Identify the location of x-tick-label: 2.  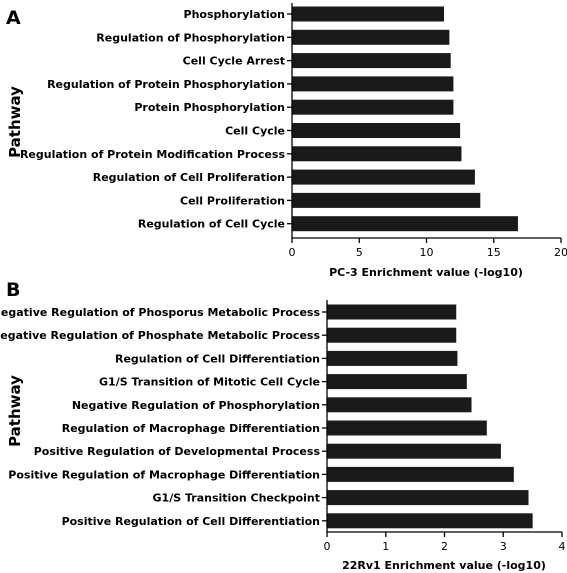
(444, 546).